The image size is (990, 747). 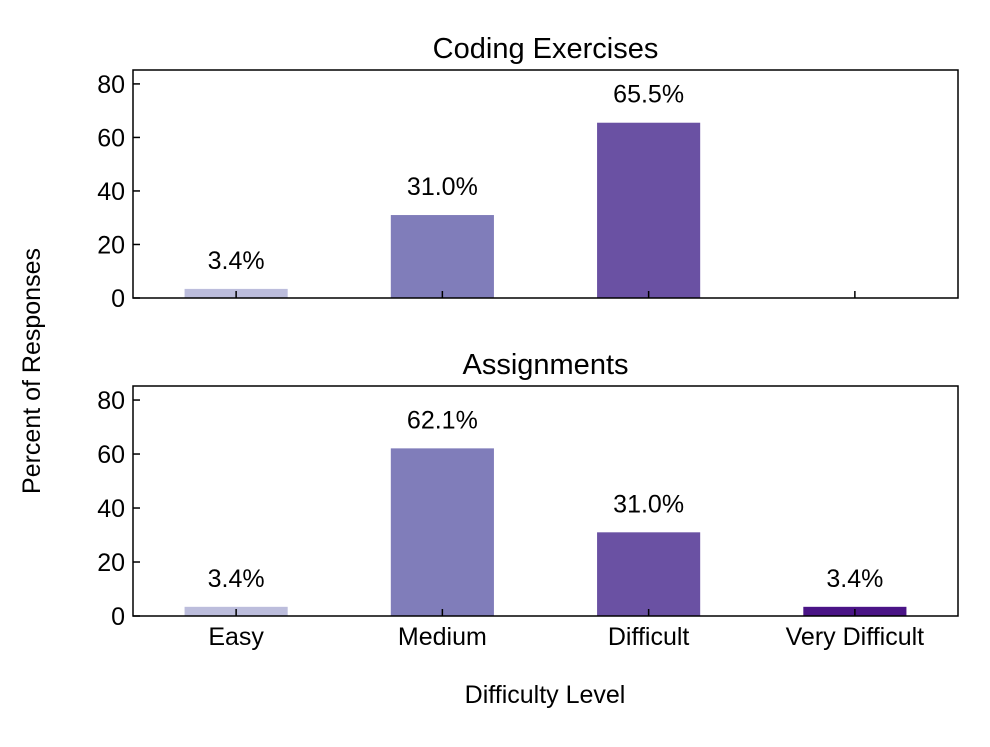 What do you see at coordinates (545, 365) in the screenshot?
I see `subplot-title: Assignments` at bounding box center [545, 365].